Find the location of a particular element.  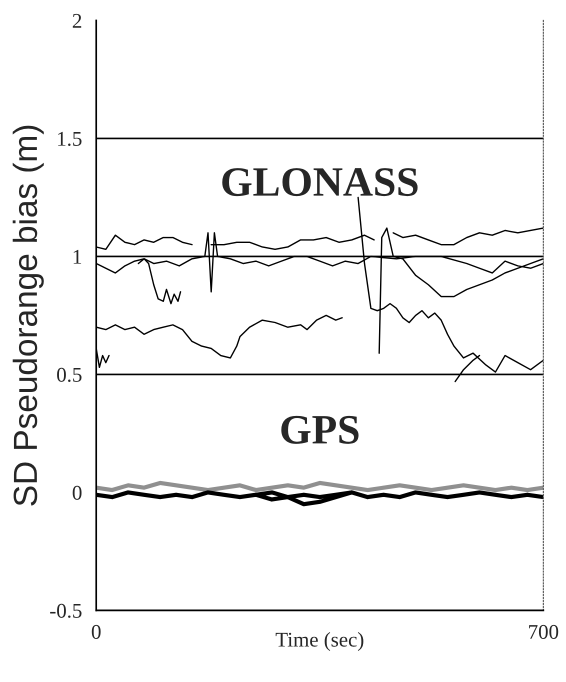

y-tick-label: 0.5 is located at coordinates (69, 375).